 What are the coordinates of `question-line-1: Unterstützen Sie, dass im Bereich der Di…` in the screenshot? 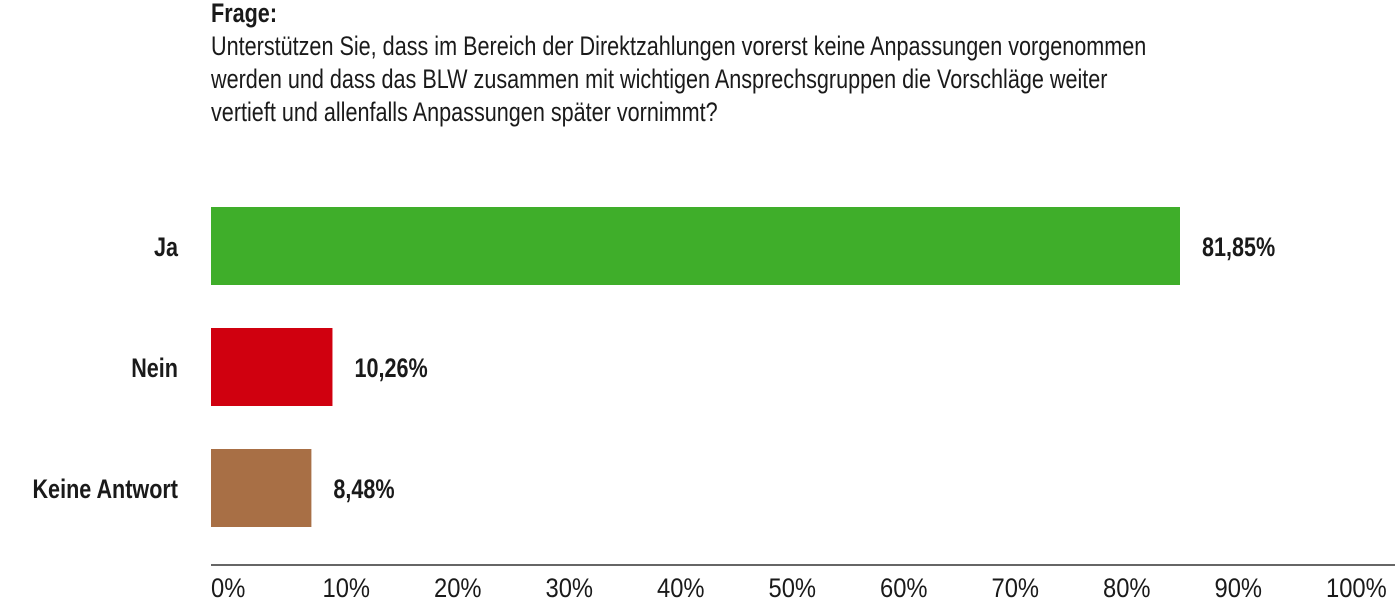 It's located at (679, 46).